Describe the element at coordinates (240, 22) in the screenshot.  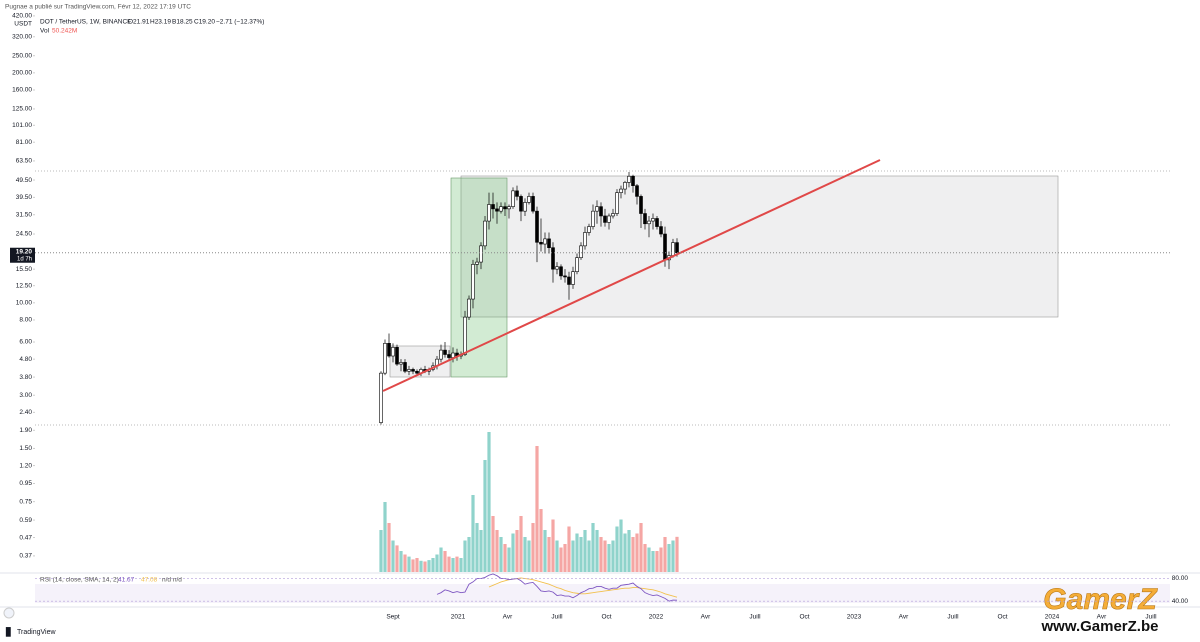
I see `ohlc-legend: −2.71 (−12.37%)` at that location.